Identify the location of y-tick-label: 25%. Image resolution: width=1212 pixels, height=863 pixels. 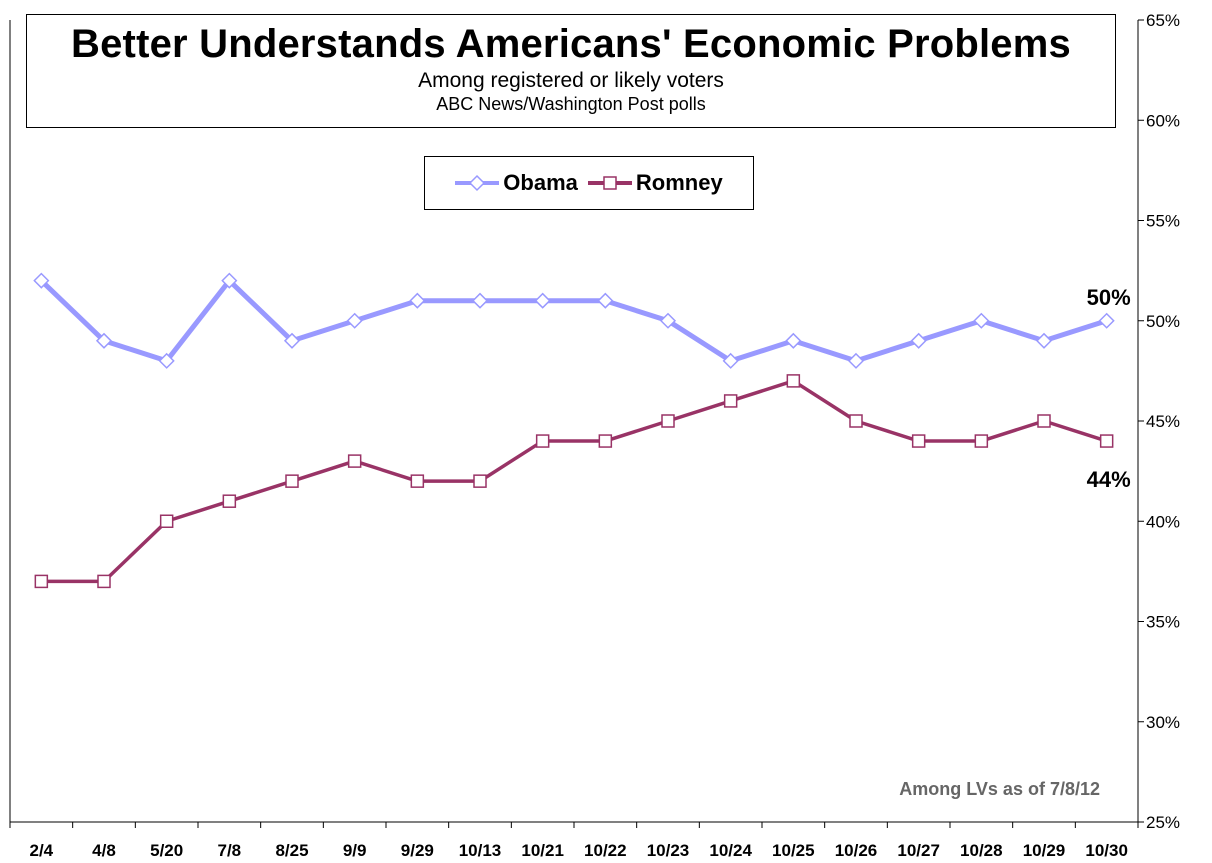
(1163, 822).